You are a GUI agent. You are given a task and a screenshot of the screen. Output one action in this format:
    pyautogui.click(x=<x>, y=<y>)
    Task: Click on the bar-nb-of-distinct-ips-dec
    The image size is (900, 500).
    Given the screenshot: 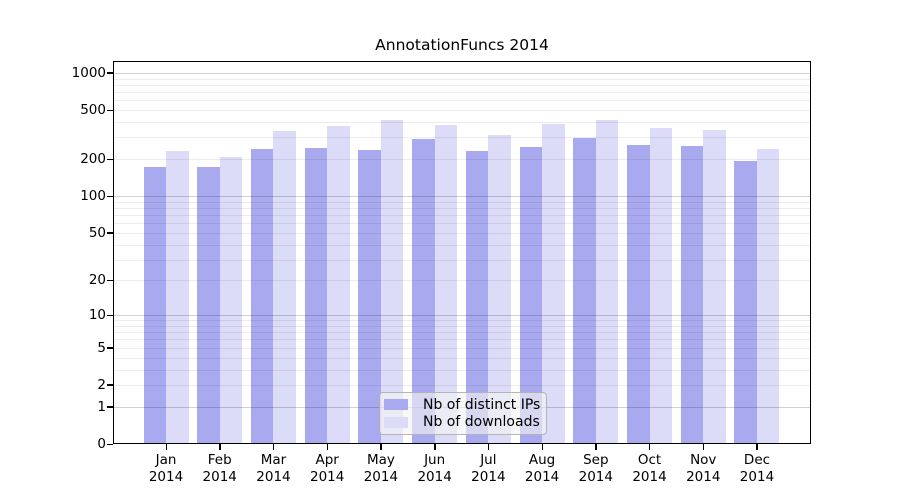 What is the action you would take?
    pyautogui.click(x=745, y=302)
    